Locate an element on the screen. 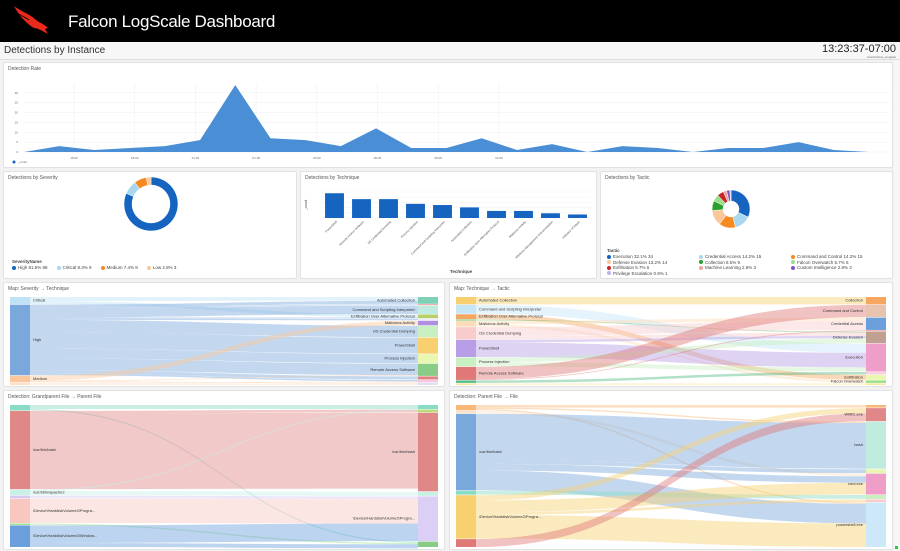 The height and width of the screenshot is (551, 900). legend-item: Defense Evasion 13.2% 14 is located at coordinates (651, 262).